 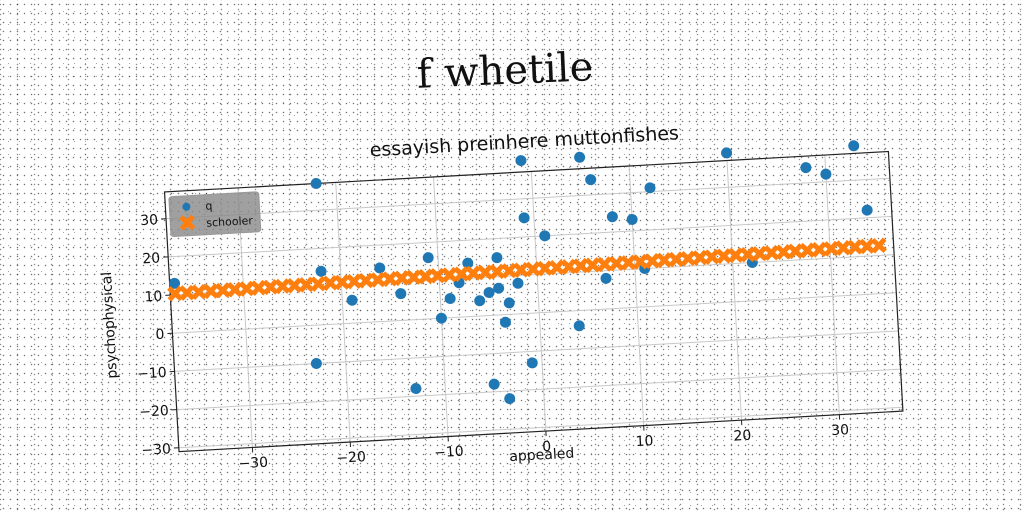 What do you see at coordinates (152, 374) in the screenshot?
I see `y-tick-label: −10` at bounding box center [152, 374].